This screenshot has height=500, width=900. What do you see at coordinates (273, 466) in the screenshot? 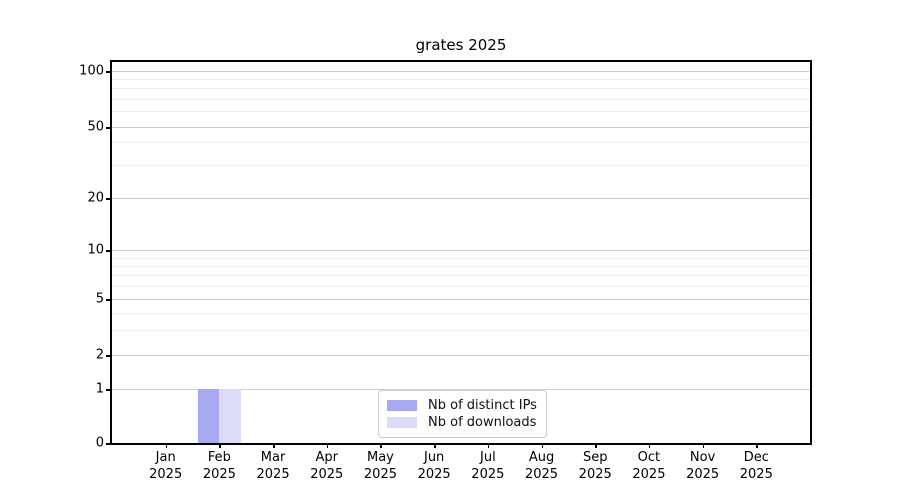
I see `x-tick-label-mar: Mar 2025` at bounding box center [273, 466].